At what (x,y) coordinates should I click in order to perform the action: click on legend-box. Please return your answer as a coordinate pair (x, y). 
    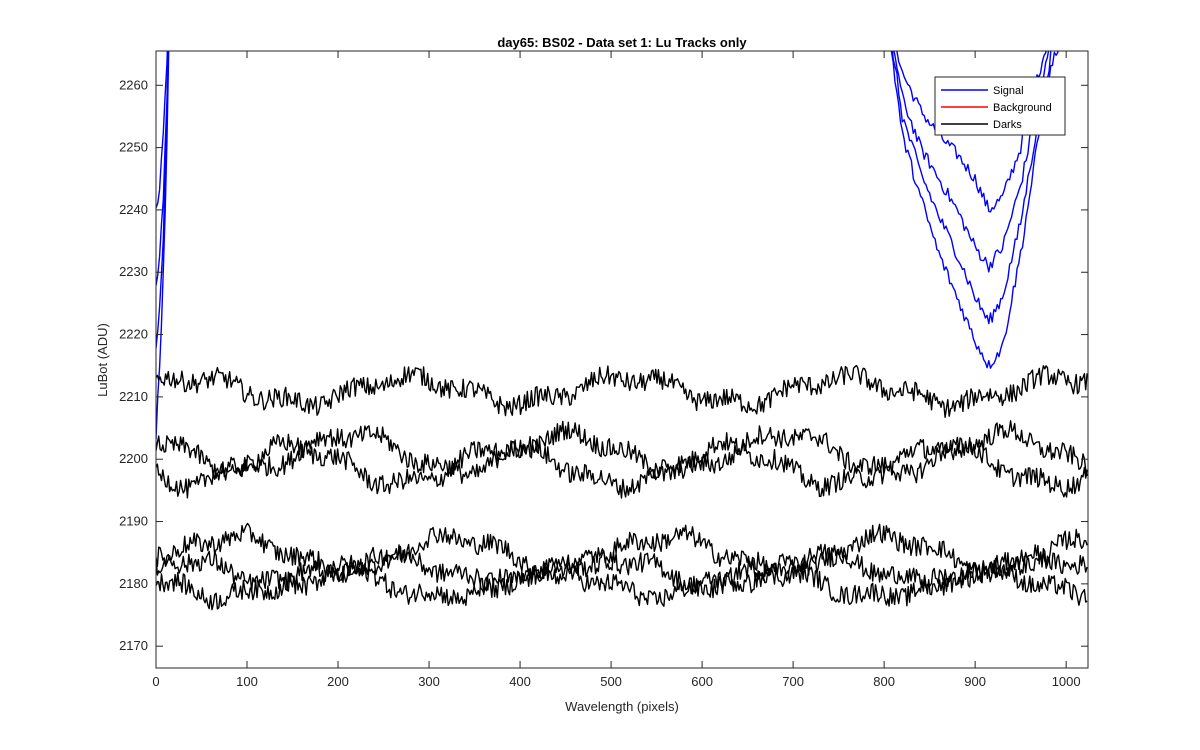
    Looking at the image, I should click on (1000, 106).